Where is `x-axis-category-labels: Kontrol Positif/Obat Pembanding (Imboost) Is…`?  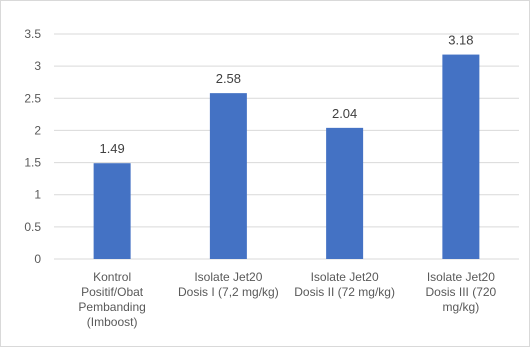
x-axis-category-labels: Kontrol Positif/Obat Pembanding (Imboost) Is… is located at coordinates (287, 299).